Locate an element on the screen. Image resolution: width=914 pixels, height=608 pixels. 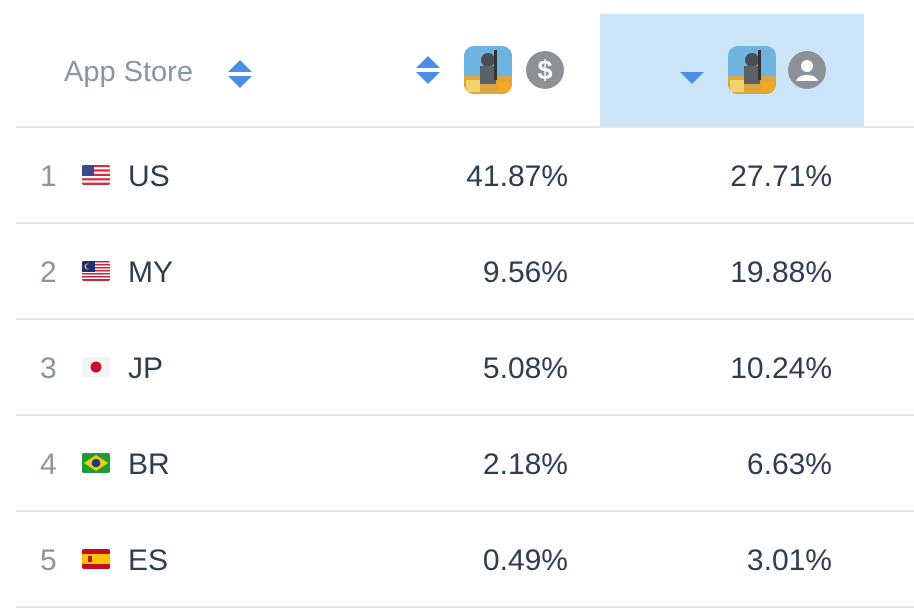
country-code: US is located at coordinates (149, 176).